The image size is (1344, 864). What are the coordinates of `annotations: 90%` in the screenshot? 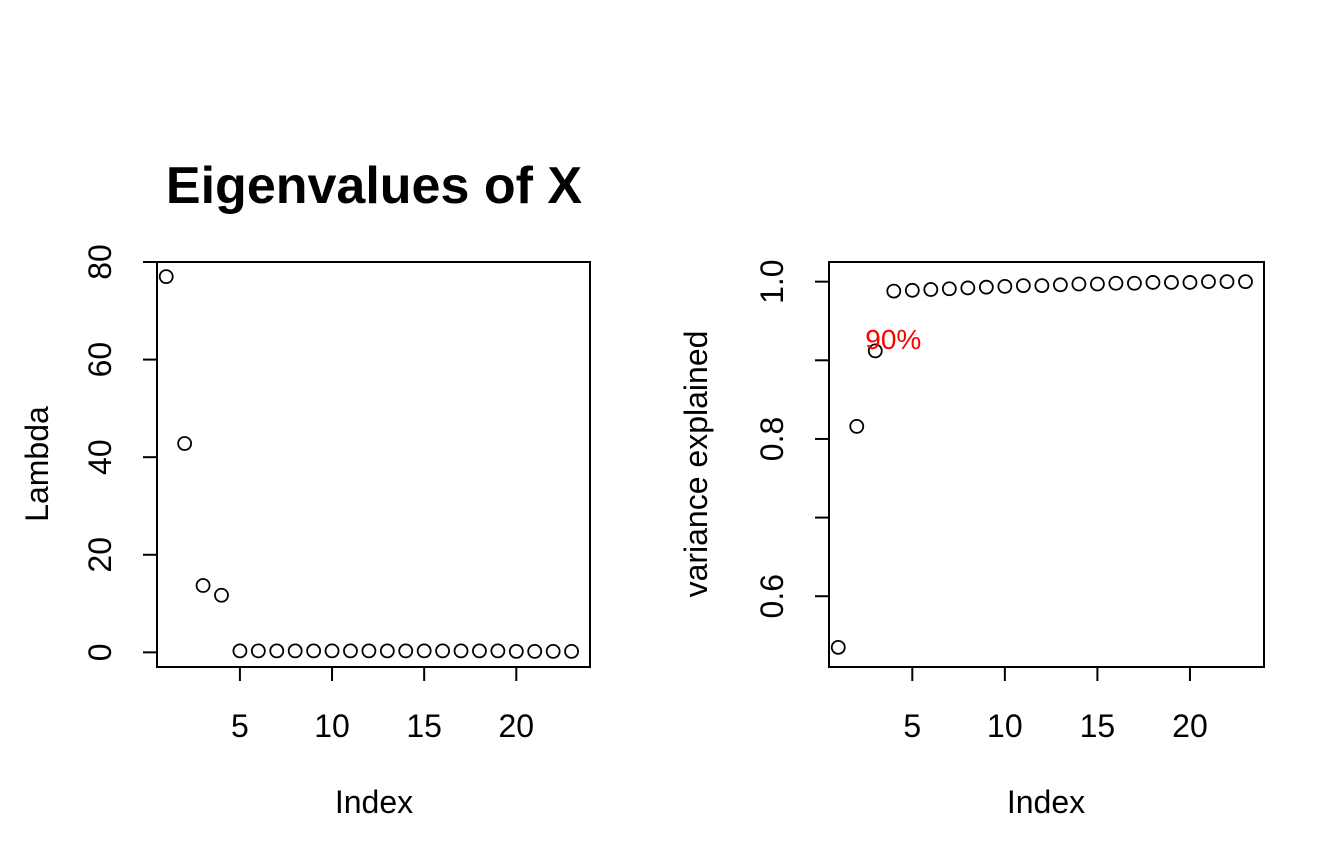 It's located at (893, 339).